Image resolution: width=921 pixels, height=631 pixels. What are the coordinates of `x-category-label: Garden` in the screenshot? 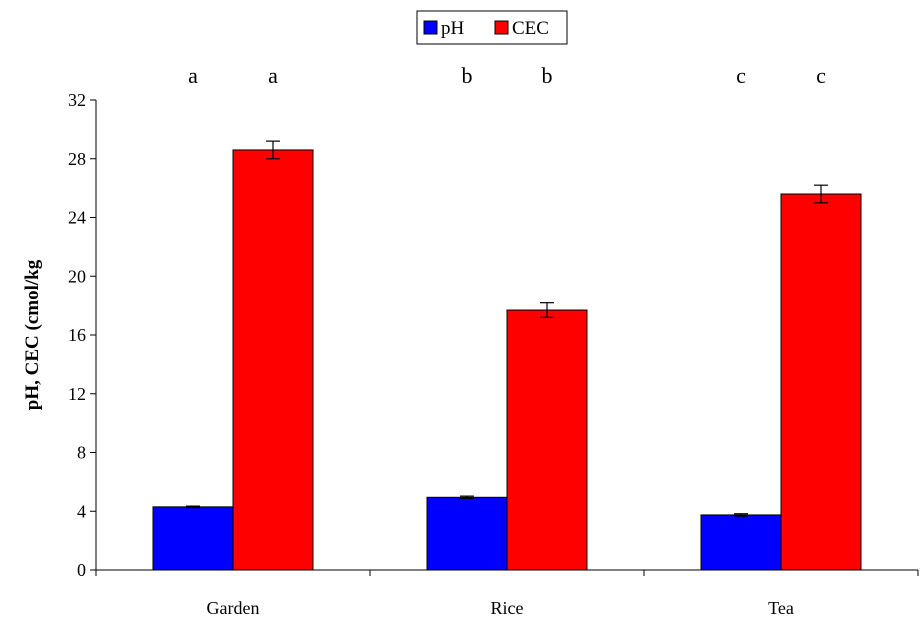 It's located at (233, 608).